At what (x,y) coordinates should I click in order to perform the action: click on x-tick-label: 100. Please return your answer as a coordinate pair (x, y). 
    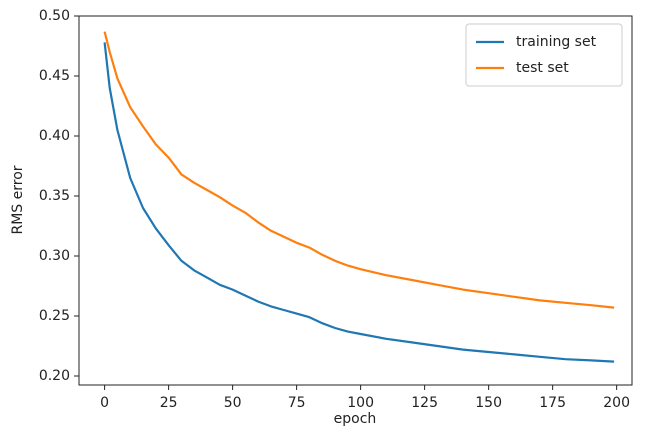
    Looking at the image, I should click on (360, 403).